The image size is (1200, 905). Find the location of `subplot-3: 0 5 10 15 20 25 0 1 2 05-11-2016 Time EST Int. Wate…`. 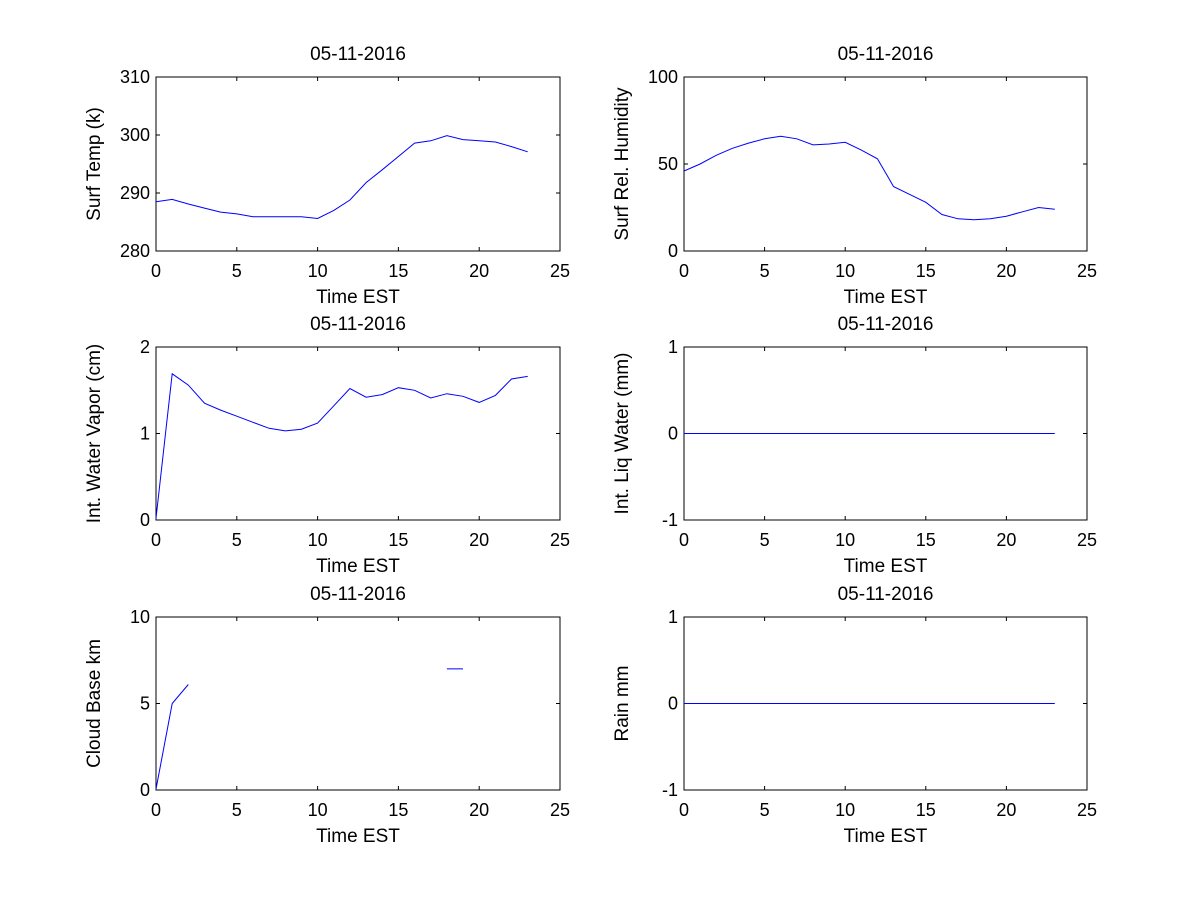

subplot-3: 0 5 10 15 20 25 0 1 2 05-11-2016 Time EST Int. Wate… is located at coordinates (327, 445).